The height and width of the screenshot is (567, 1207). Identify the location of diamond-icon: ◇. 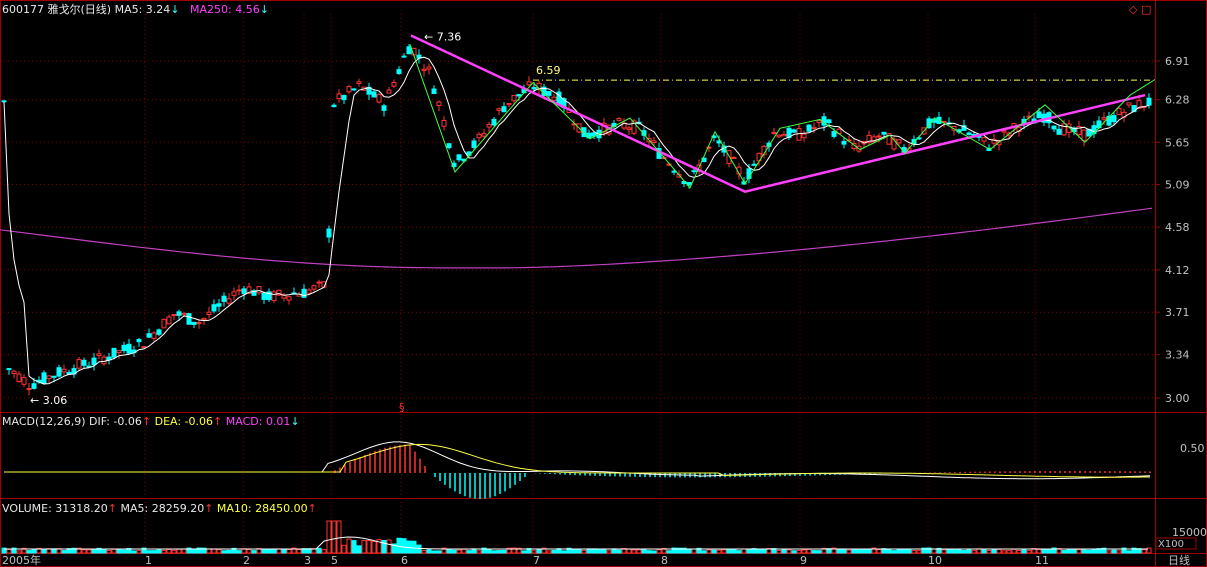
(1133, 9).